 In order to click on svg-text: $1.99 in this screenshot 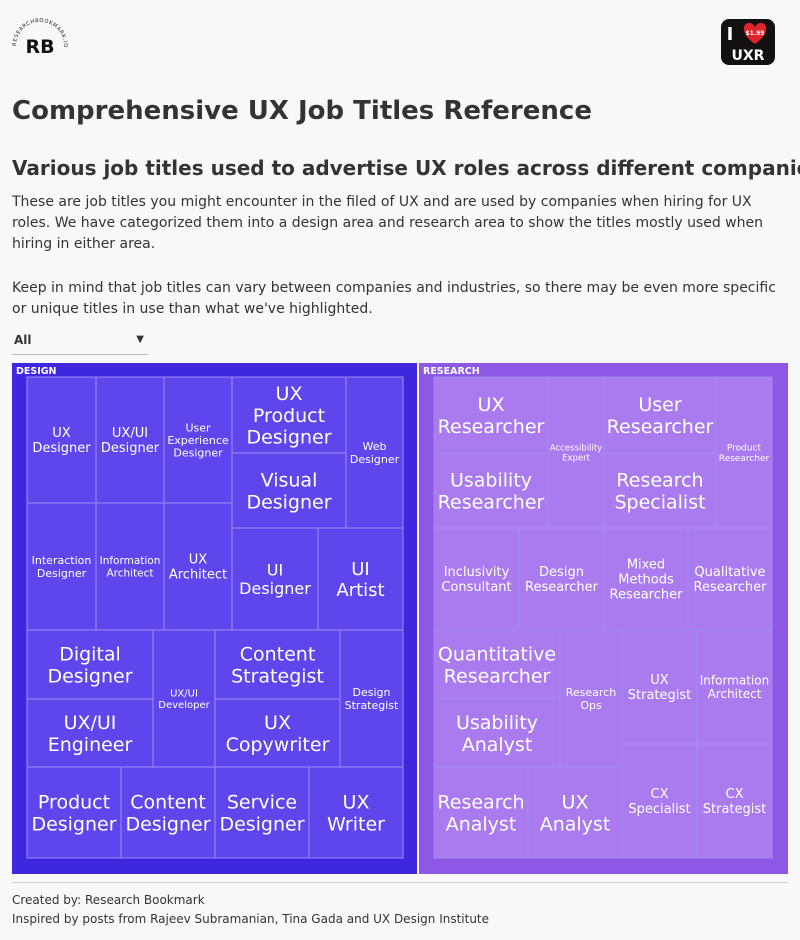, I will do `click(755, 33)`.